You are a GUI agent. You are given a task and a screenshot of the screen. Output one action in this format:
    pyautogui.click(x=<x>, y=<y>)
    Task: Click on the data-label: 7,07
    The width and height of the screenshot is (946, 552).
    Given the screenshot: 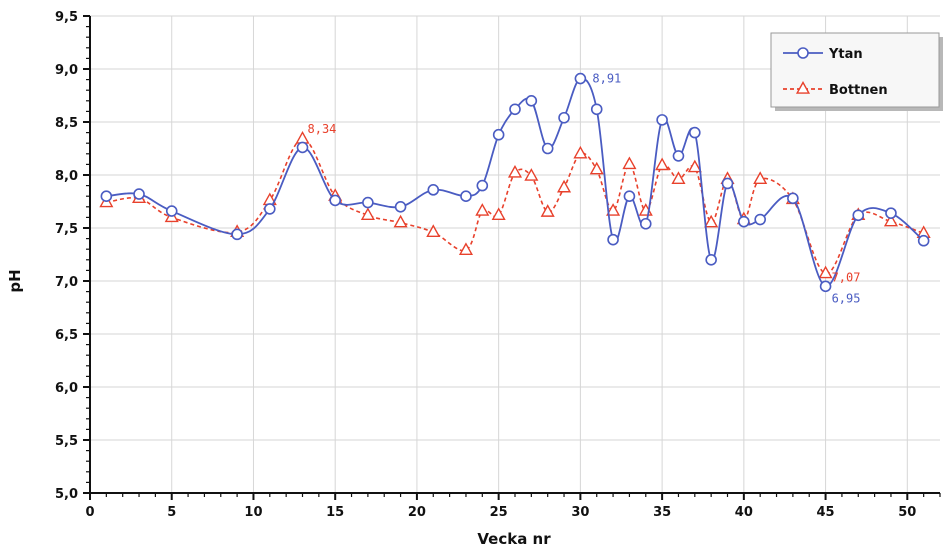 What is the action you would take?
    pyautogui.click(x=846, y=278)
    